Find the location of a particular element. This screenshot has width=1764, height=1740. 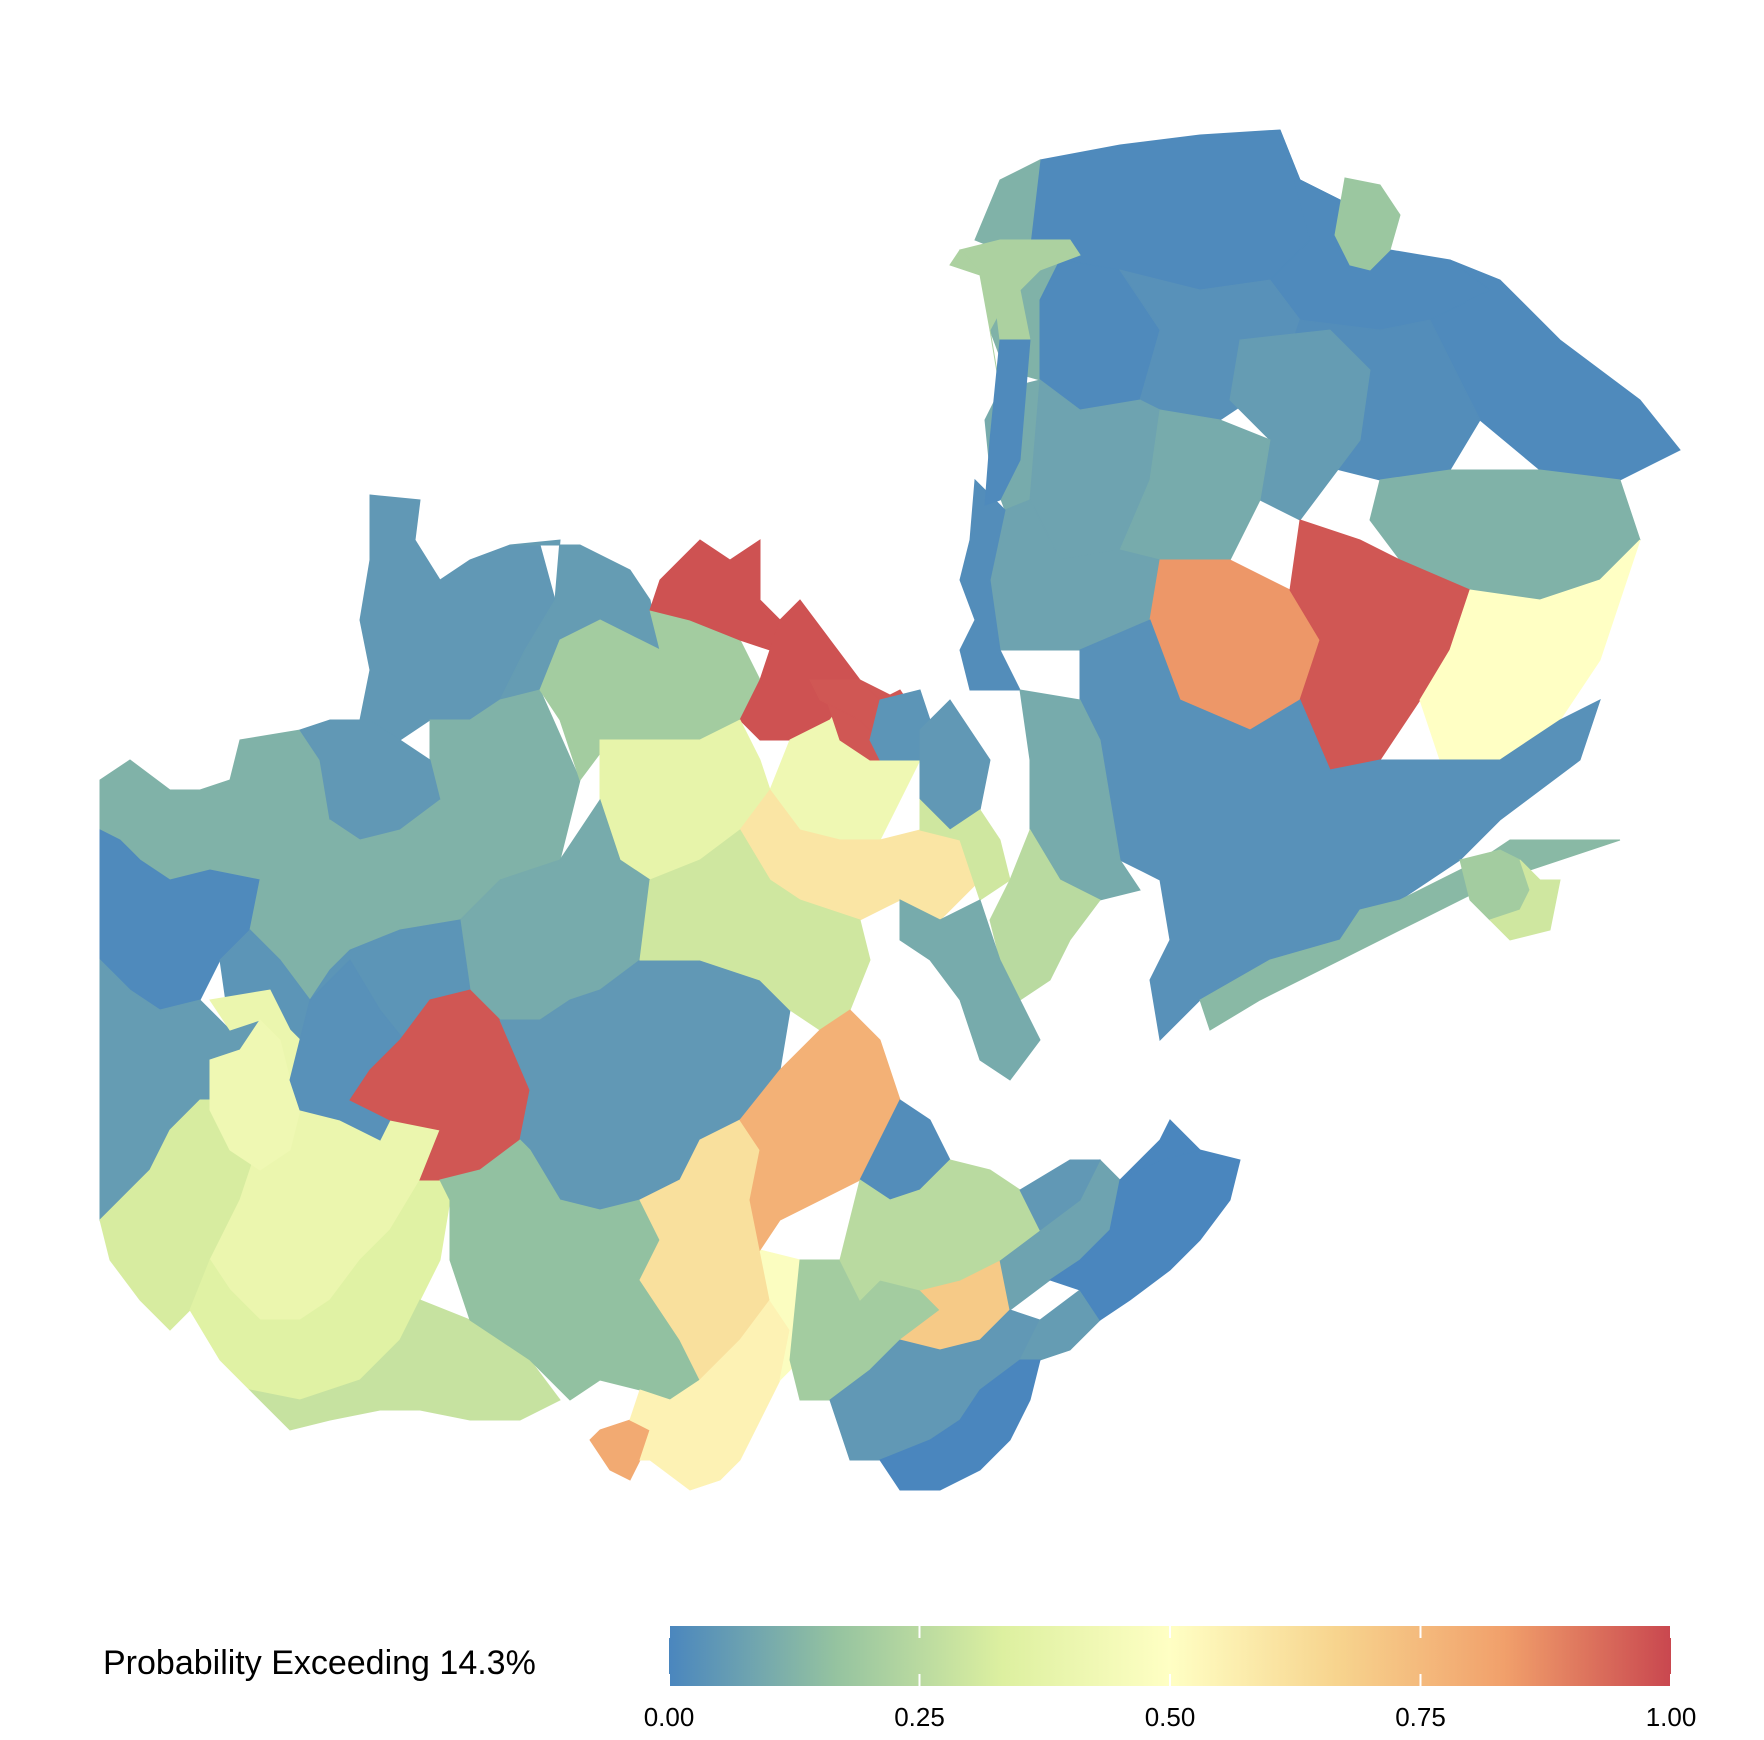

legend-title: Probability Exceeding 14.3% is located at coordinates (319, 1663).